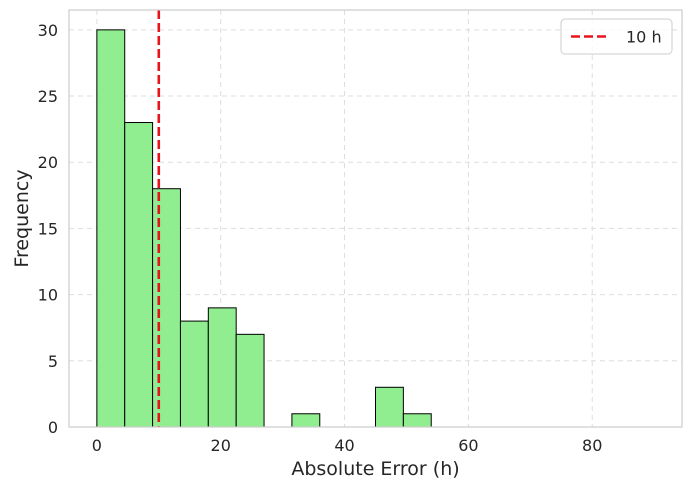 This screenshot has width=691, height=491. What do you see at coordinates (22, 218) in the screenshot?
I see `y-axis-label: Frequency` at bounding box center [22, 218].